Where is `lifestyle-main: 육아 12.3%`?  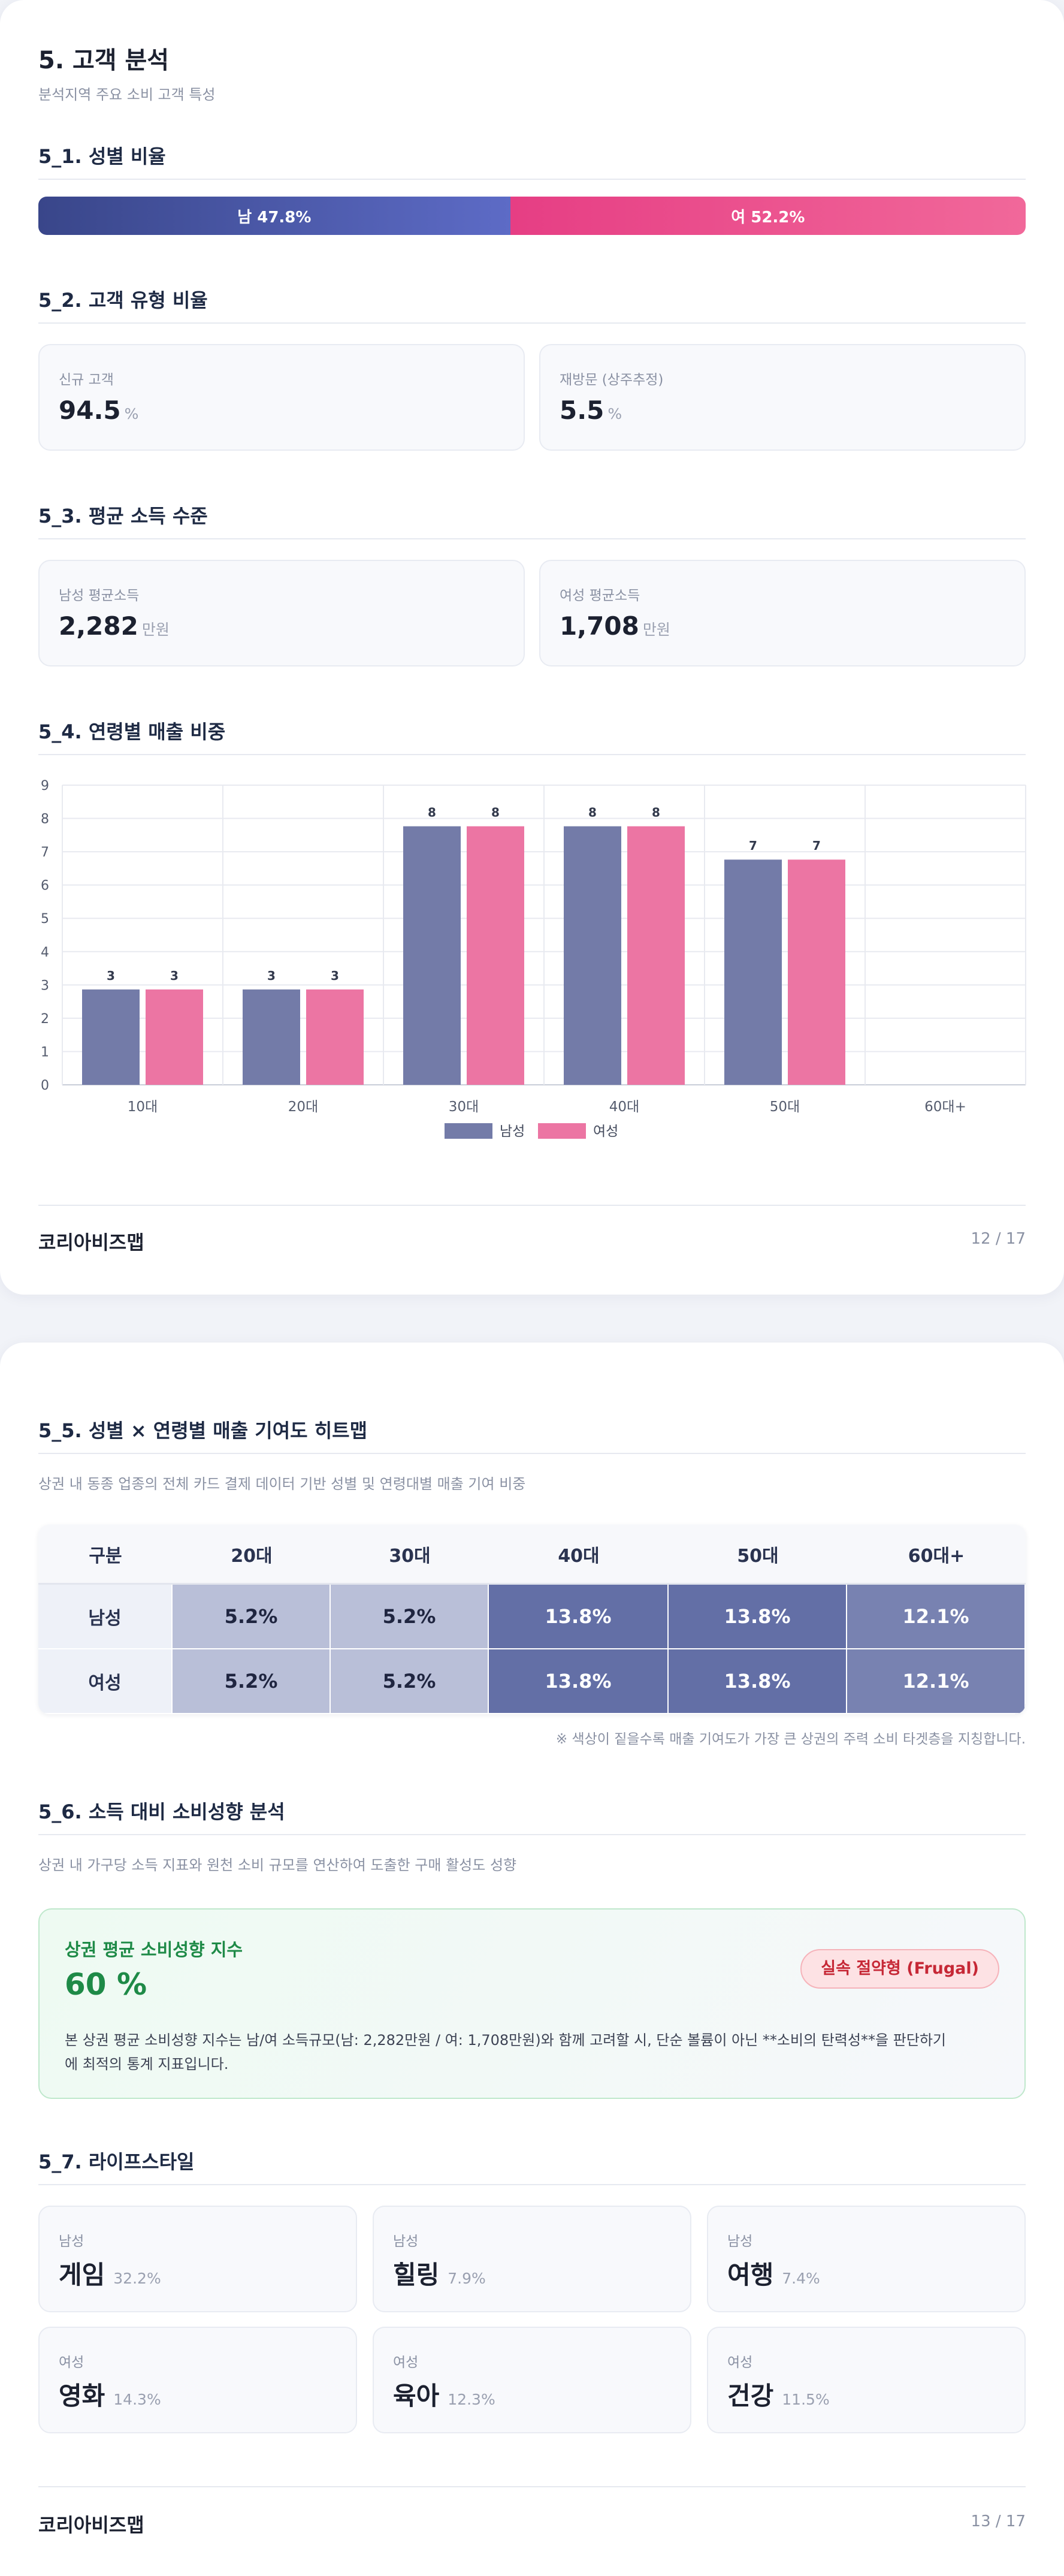 lifestyle-main: 육아 12.3% is located at coordinates (444, 2394).